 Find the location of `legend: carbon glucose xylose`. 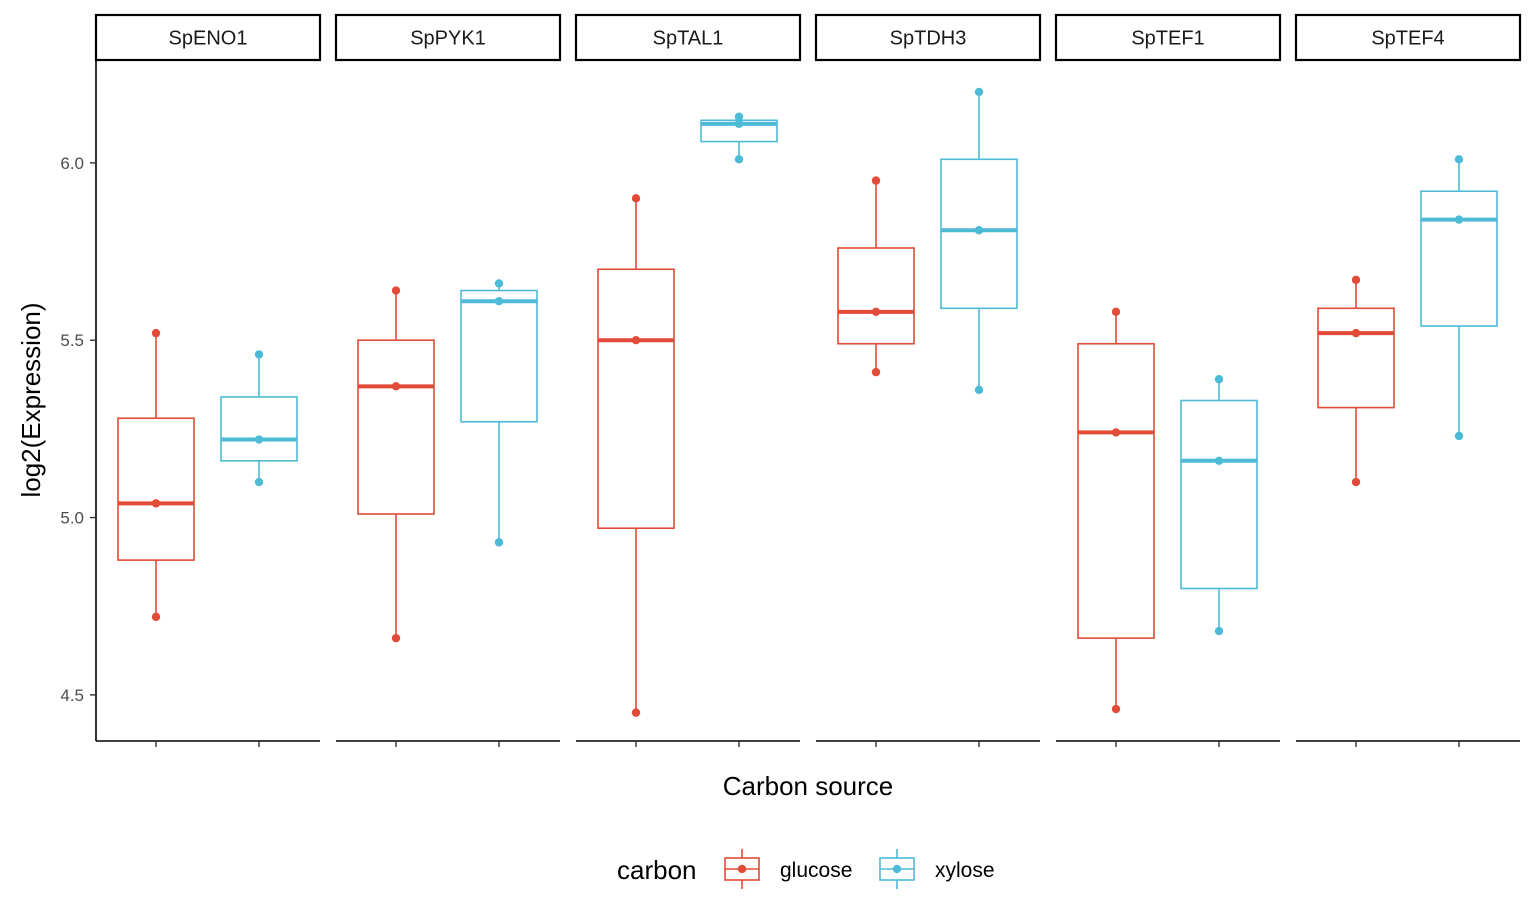

legend: carbon glucose xylose is located at coordinates (806, 869).